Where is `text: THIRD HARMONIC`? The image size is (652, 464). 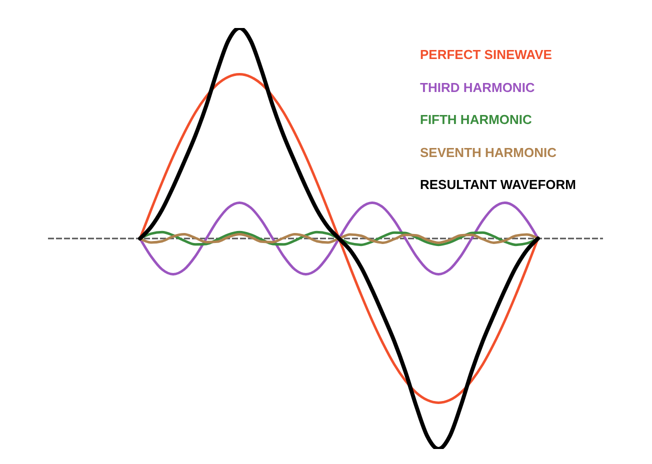 text: THIRD HARMONIC is located at coordinates (478, 88).